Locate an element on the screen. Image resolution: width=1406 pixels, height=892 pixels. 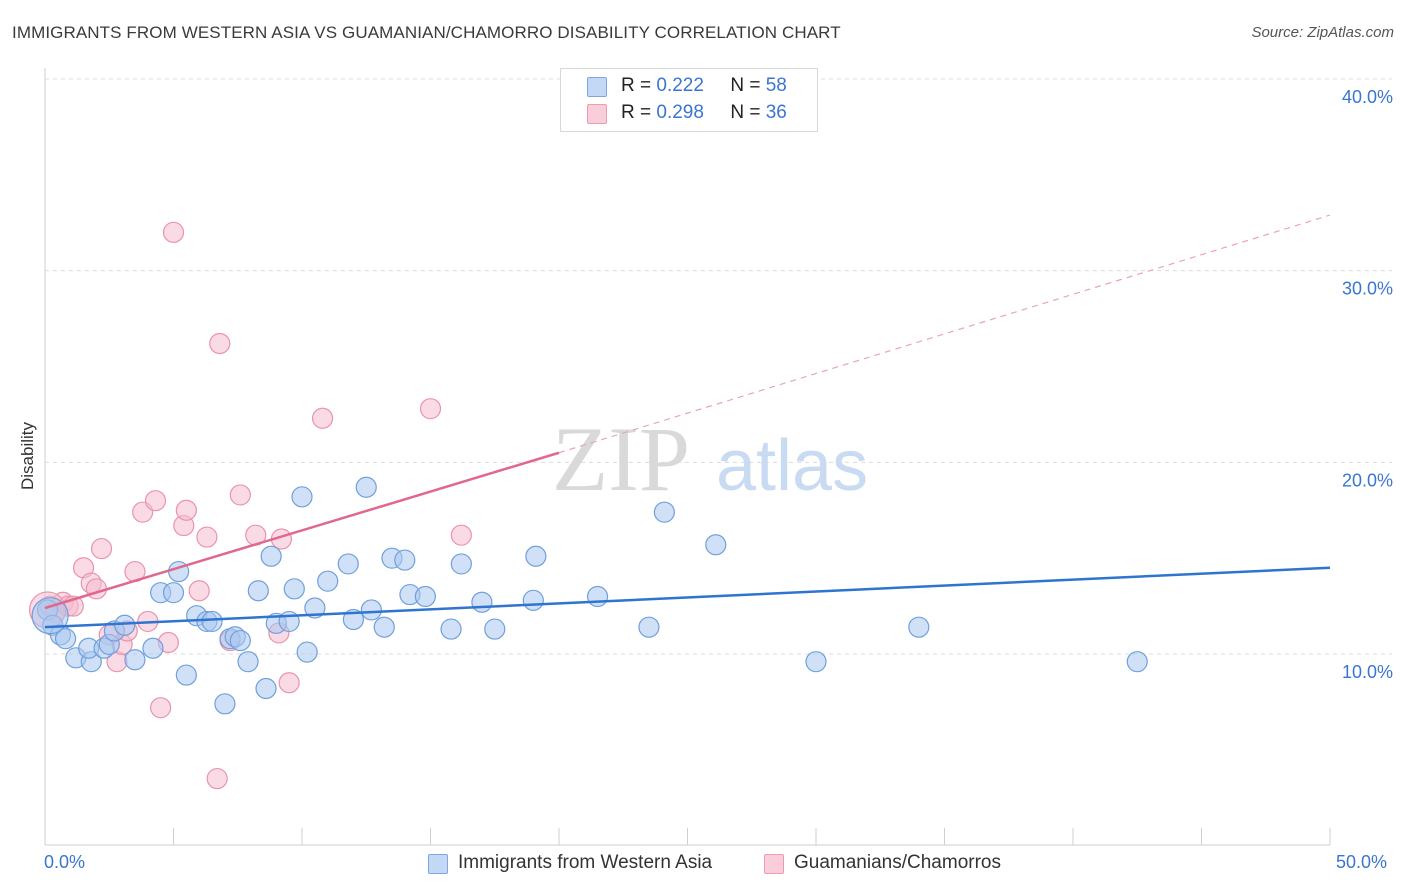
y-tick-label: 30.0% is located at coordinates (1367, 289).